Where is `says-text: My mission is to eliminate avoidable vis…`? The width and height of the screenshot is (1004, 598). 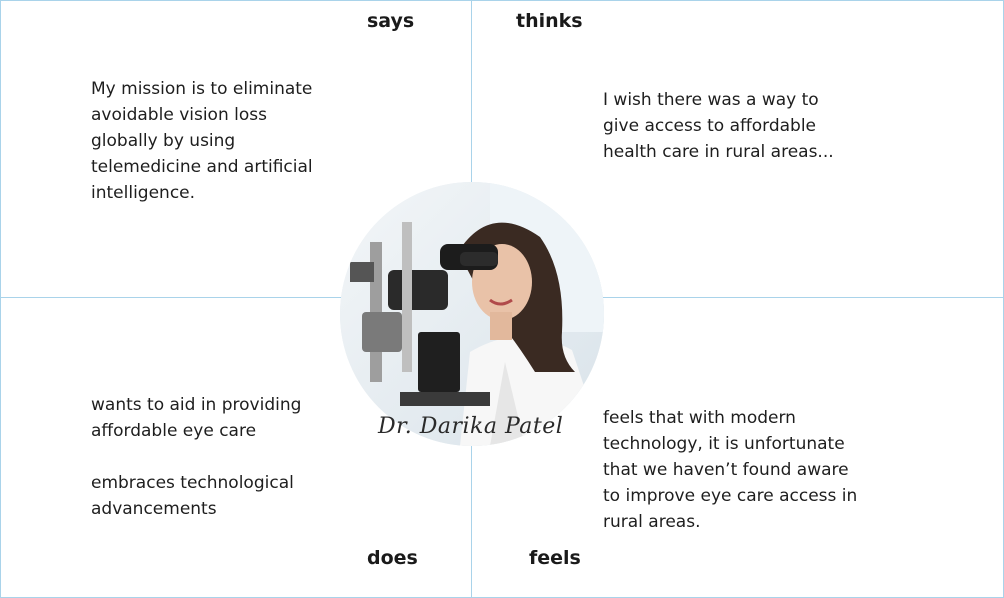 says-text: My mission is to eliminate avoidable vis… is located at coordinates (202, 141).